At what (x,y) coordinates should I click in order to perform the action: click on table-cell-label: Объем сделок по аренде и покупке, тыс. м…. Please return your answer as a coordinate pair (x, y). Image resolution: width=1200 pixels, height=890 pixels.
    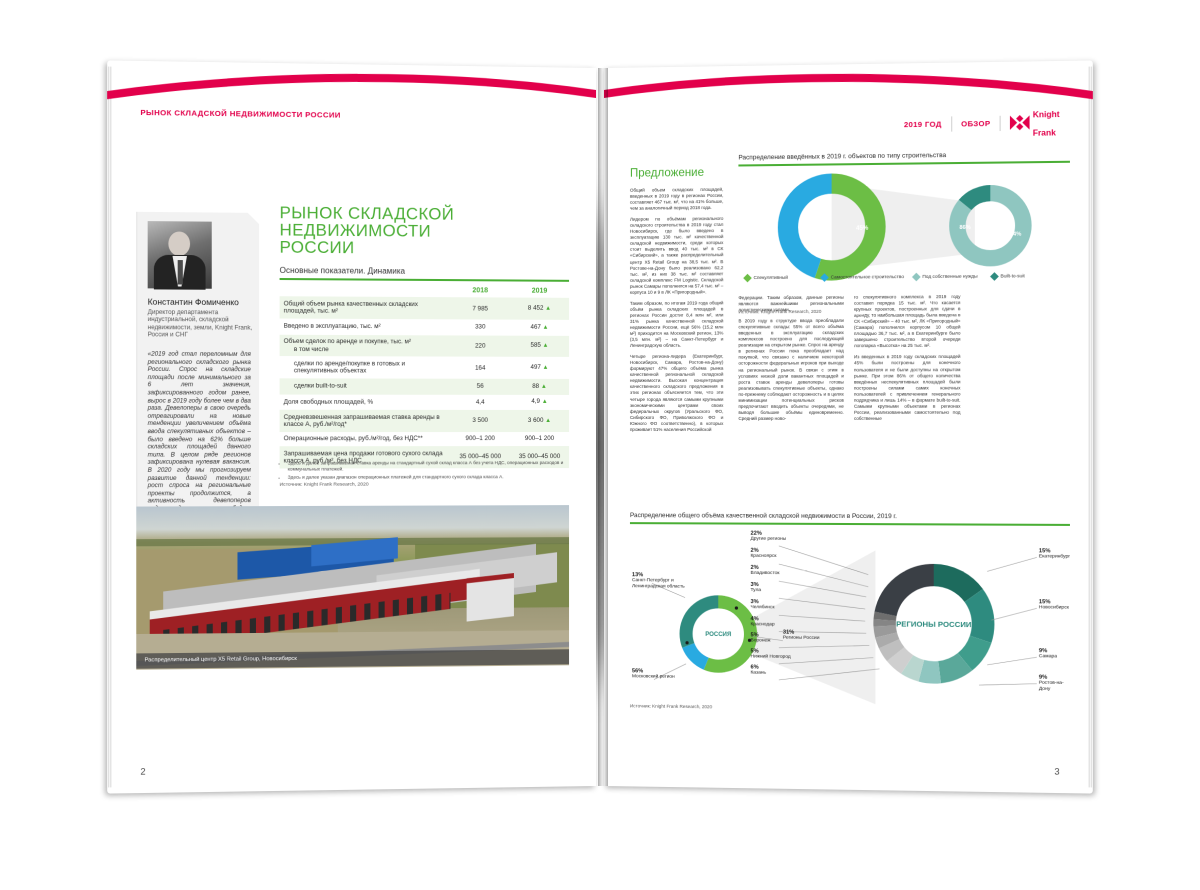
    Looking at the image, I should click on (365, 346).